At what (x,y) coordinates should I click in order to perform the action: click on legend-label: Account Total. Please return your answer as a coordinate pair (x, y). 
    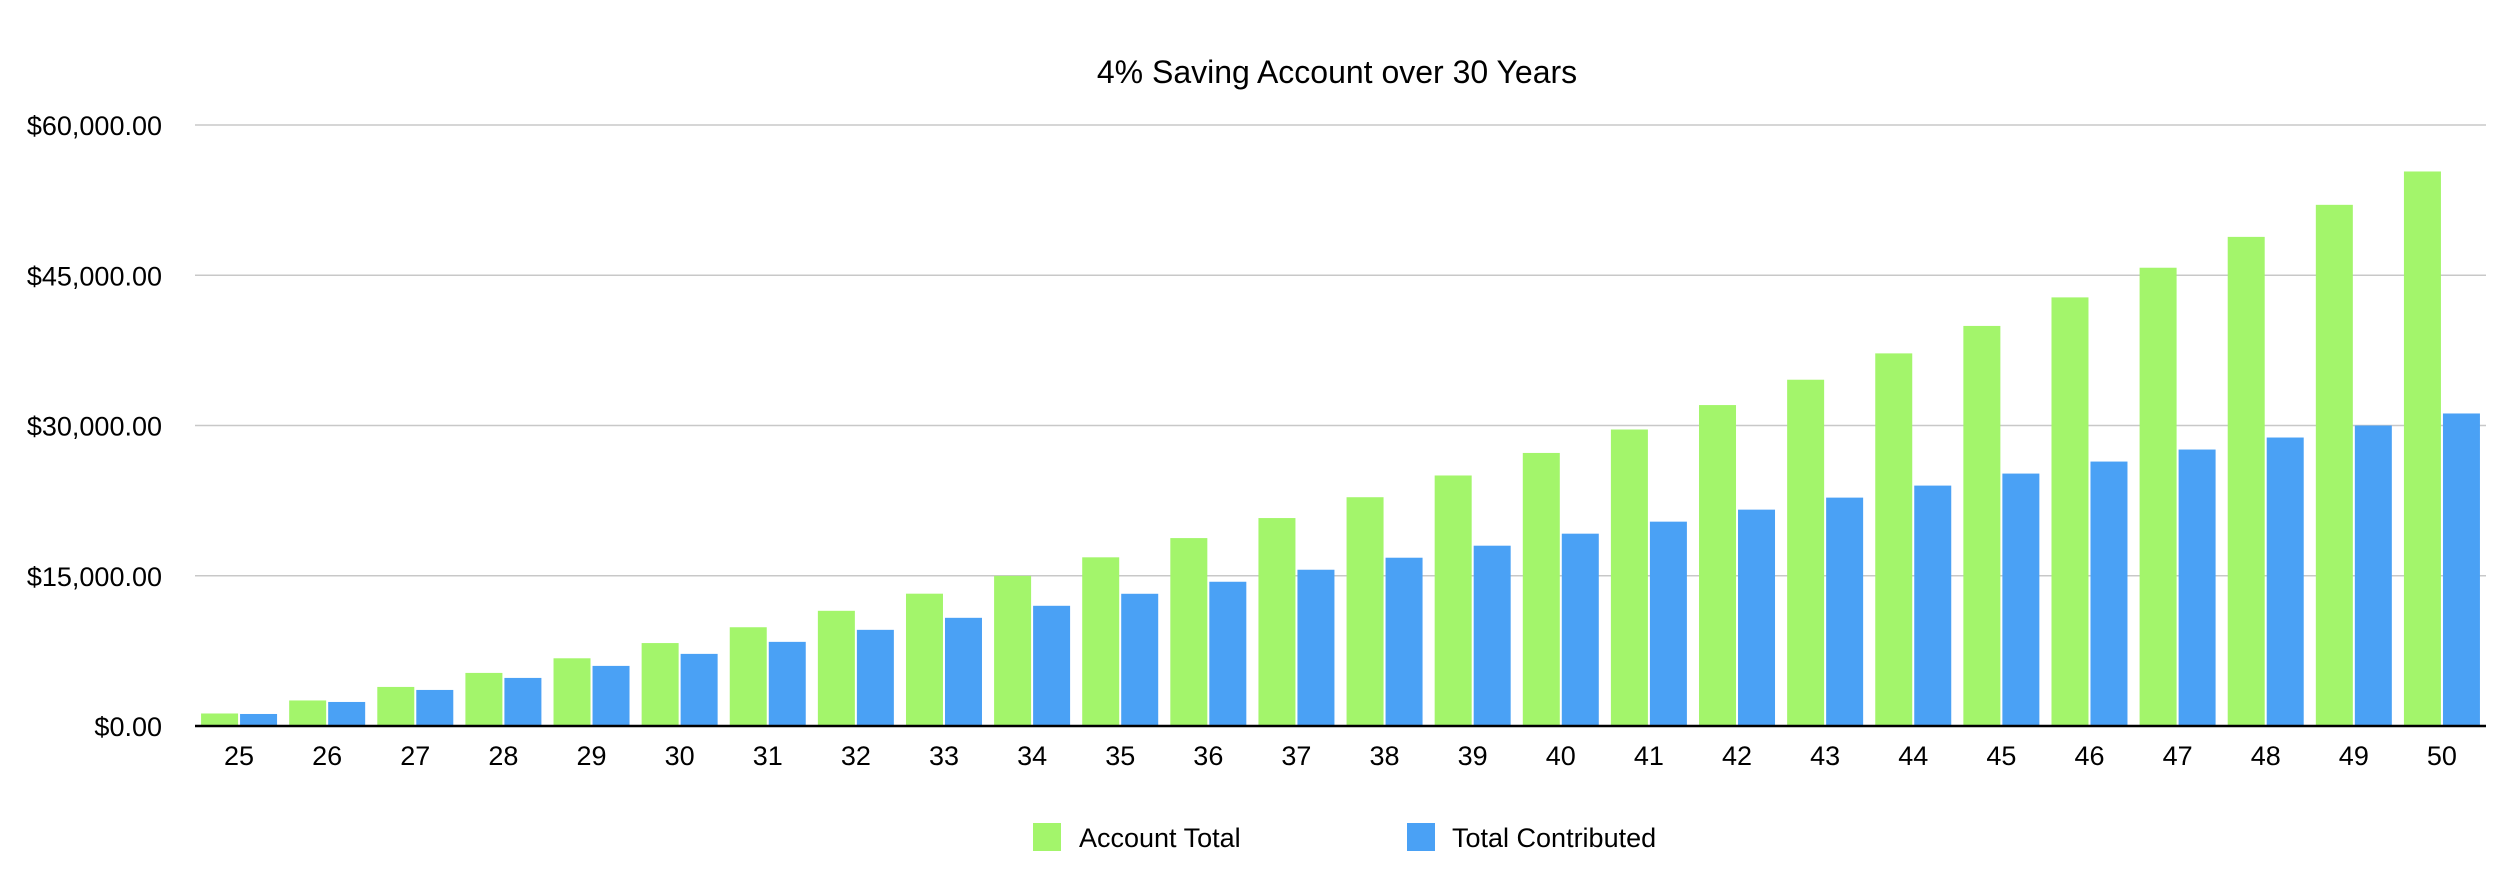
    Looking at the image, I should click on (1160, 838).